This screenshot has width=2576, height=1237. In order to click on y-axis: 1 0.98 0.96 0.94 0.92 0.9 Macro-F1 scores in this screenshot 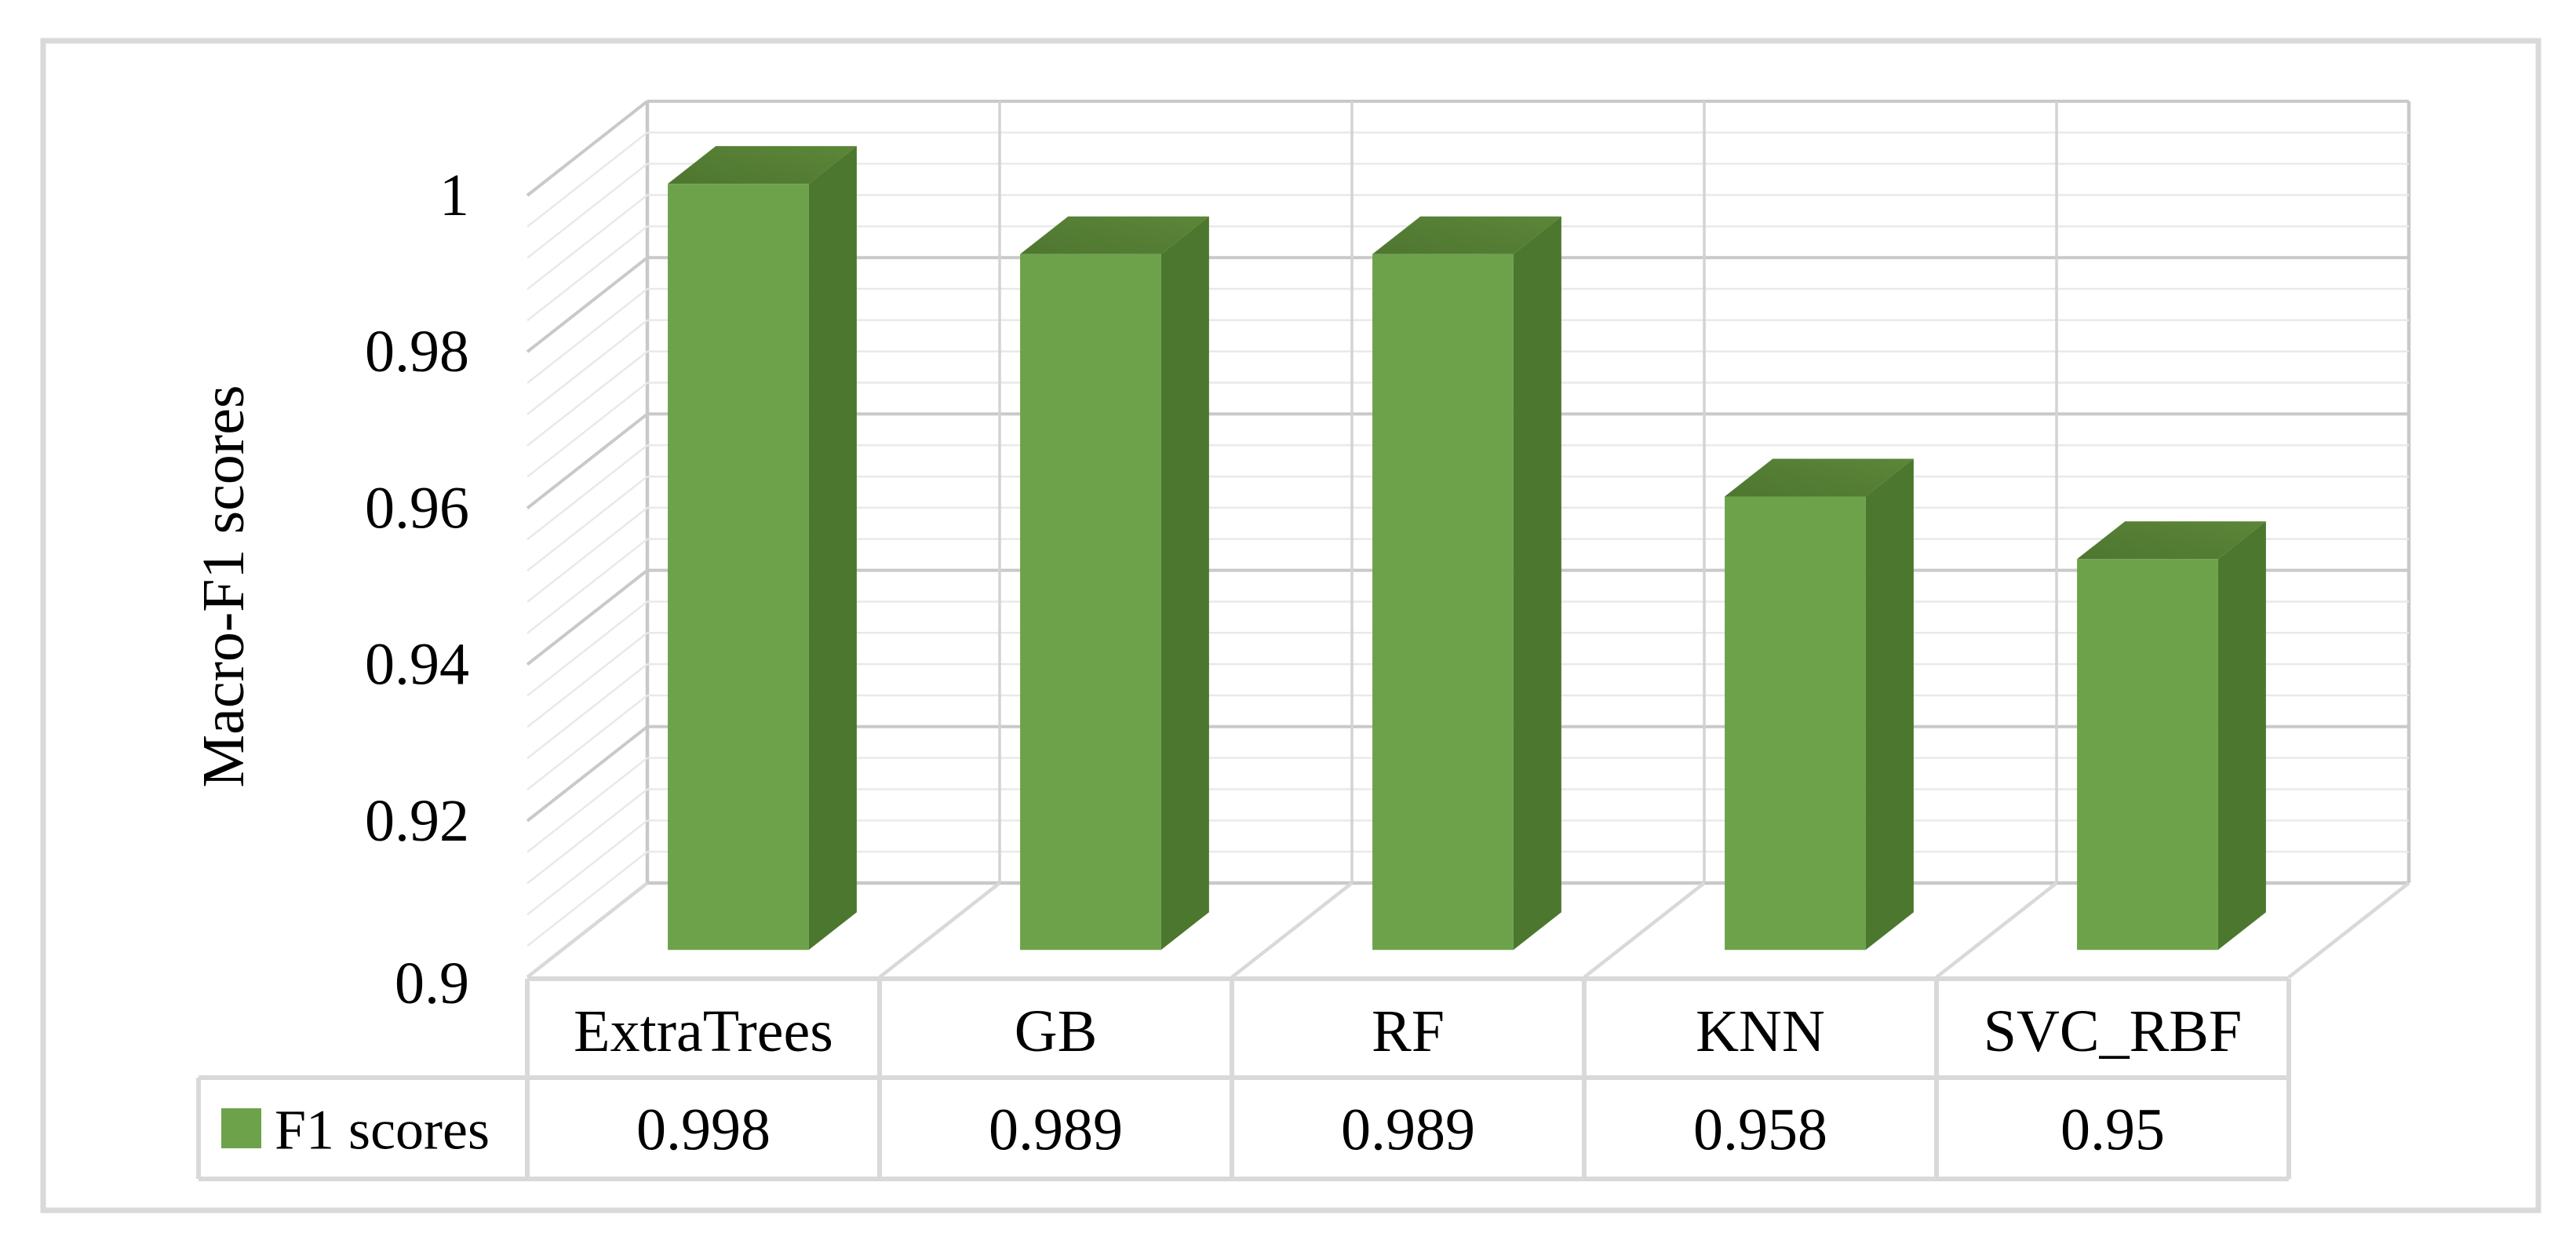, I will do `click(330, 589)`.